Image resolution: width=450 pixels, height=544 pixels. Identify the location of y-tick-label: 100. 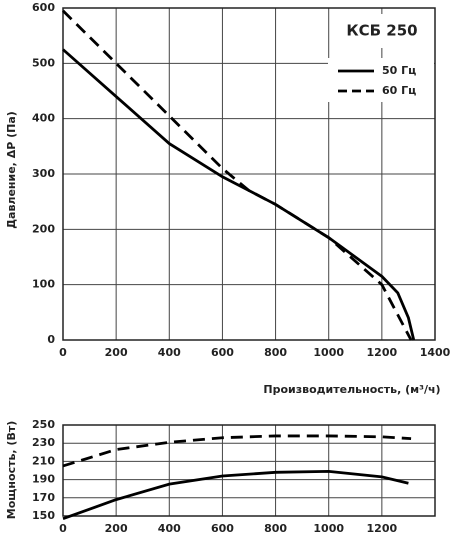
(43, 284).